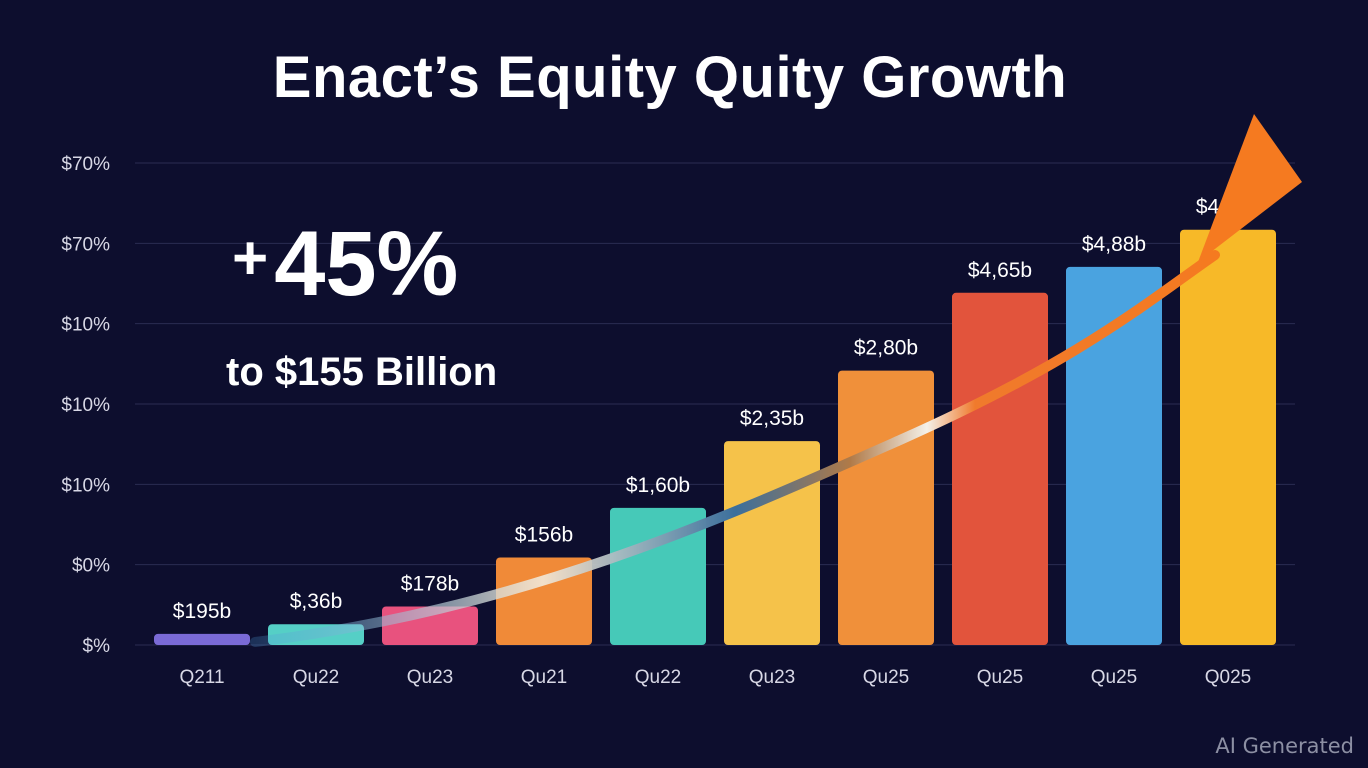 The image size is (1368, 768). Describe the element at coordinates (97, 646) in the screenshot. I see `y-tick-label: $%` at that location.